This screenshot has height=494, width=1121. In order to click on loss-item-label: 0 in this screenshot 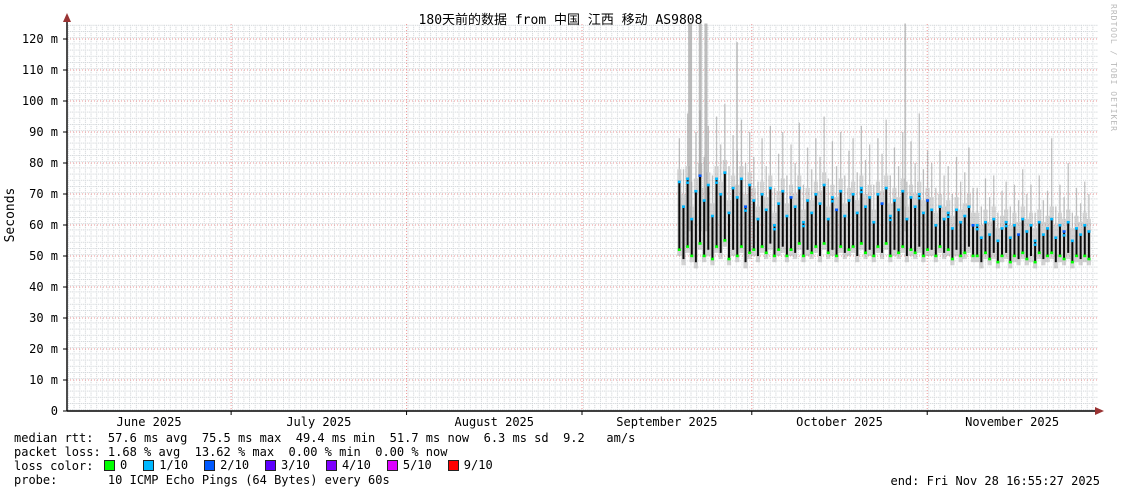, I will do `click(124, 465)`.